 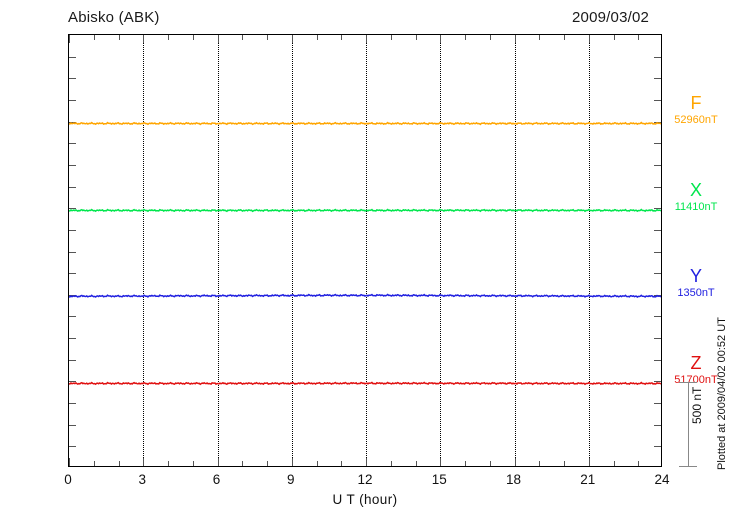 What do you see at coordinates (365, 479) in the screenshot?
I see `x-tick-label: 12` at bounding box center [365, 479].